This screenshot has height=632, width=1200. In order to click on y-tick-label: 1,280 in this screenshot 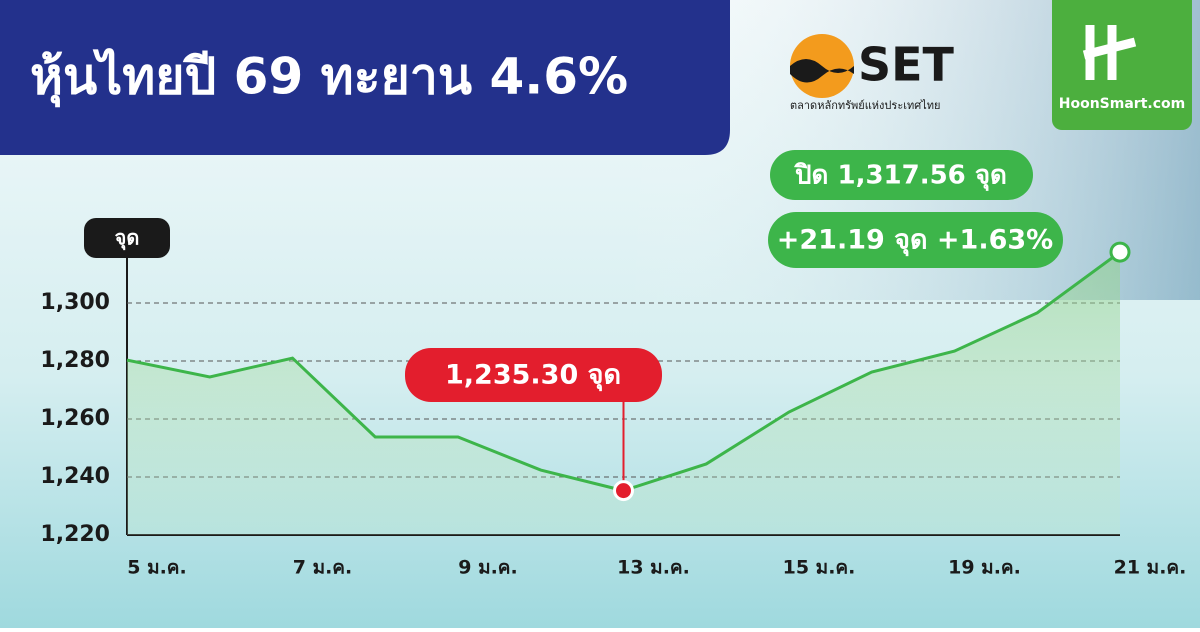, I will do `click(75, 360)`.